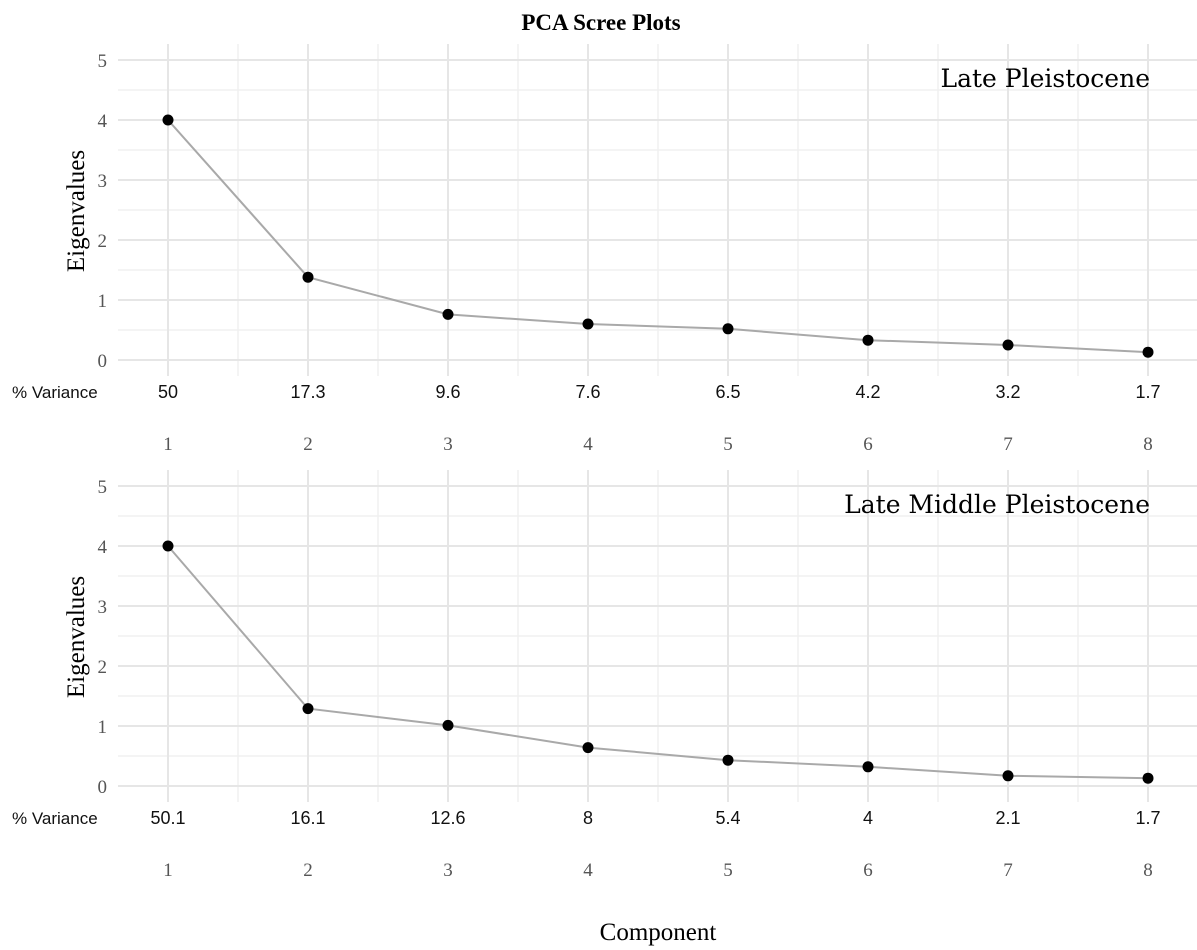 The height and width of the screenshot is (950, 1197). I want to click on variance-value: 2.1, so click(1007, 818).